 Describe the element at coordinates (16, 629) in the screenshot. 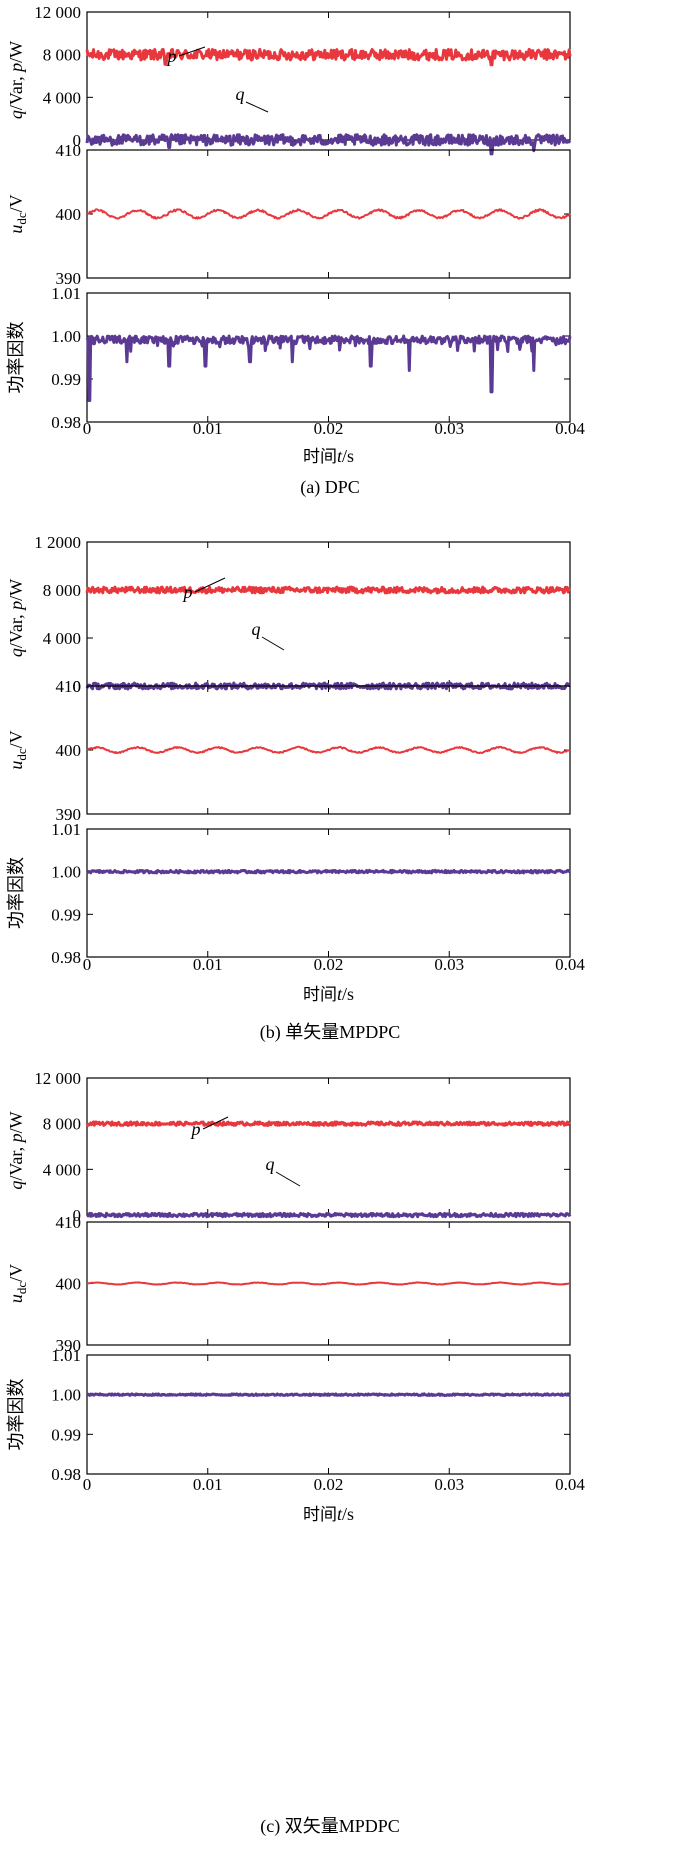

I see `ylabel-mid: /Var,` at that location.